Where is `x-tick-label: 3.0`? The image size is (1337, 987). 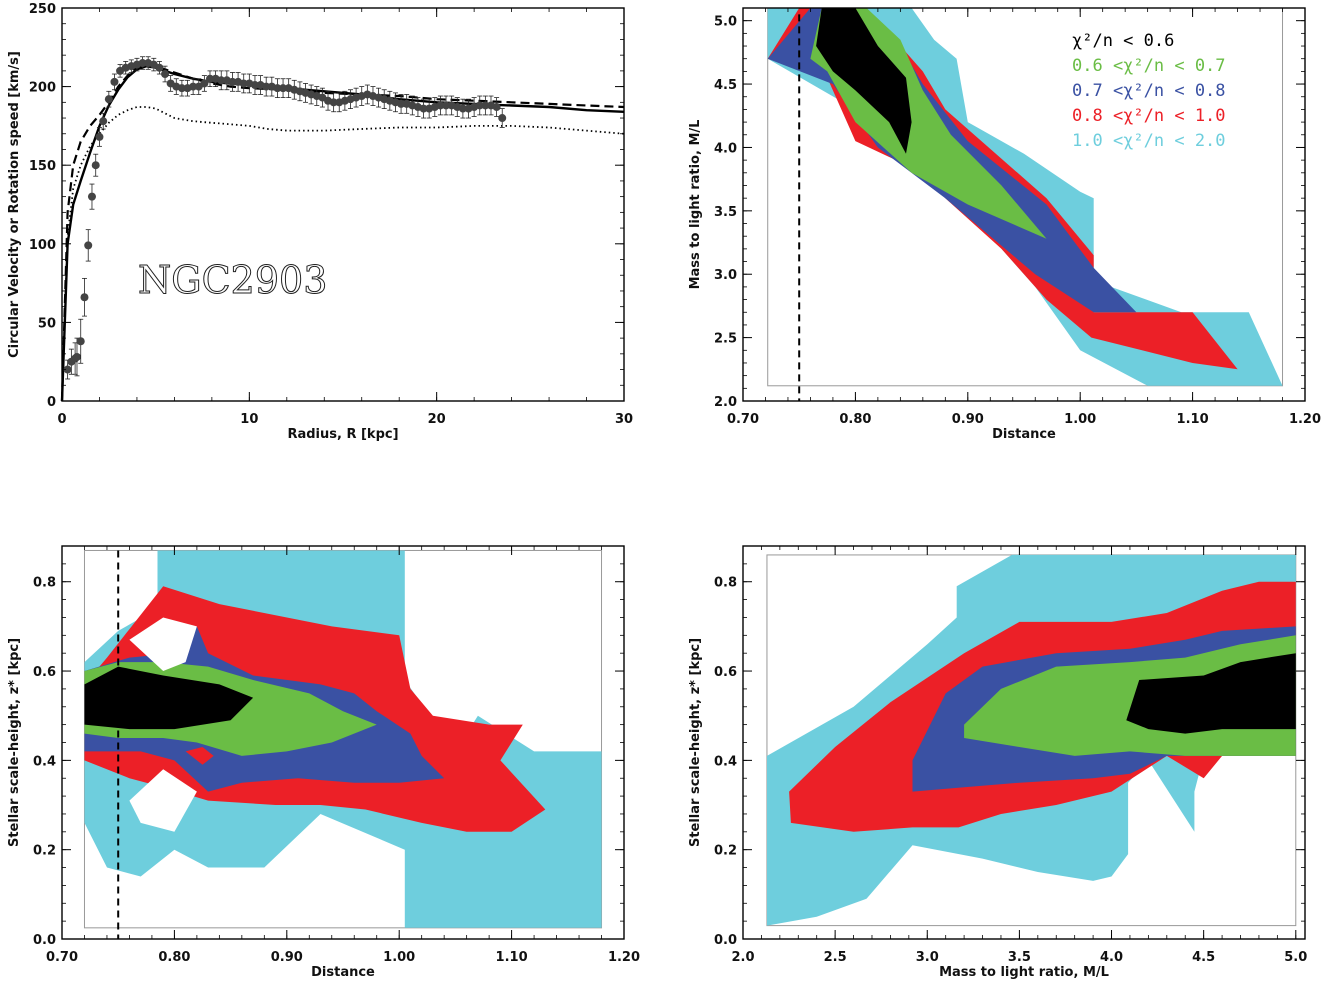
x-tick-label: 3.0 is located at coordinates (927, 957).